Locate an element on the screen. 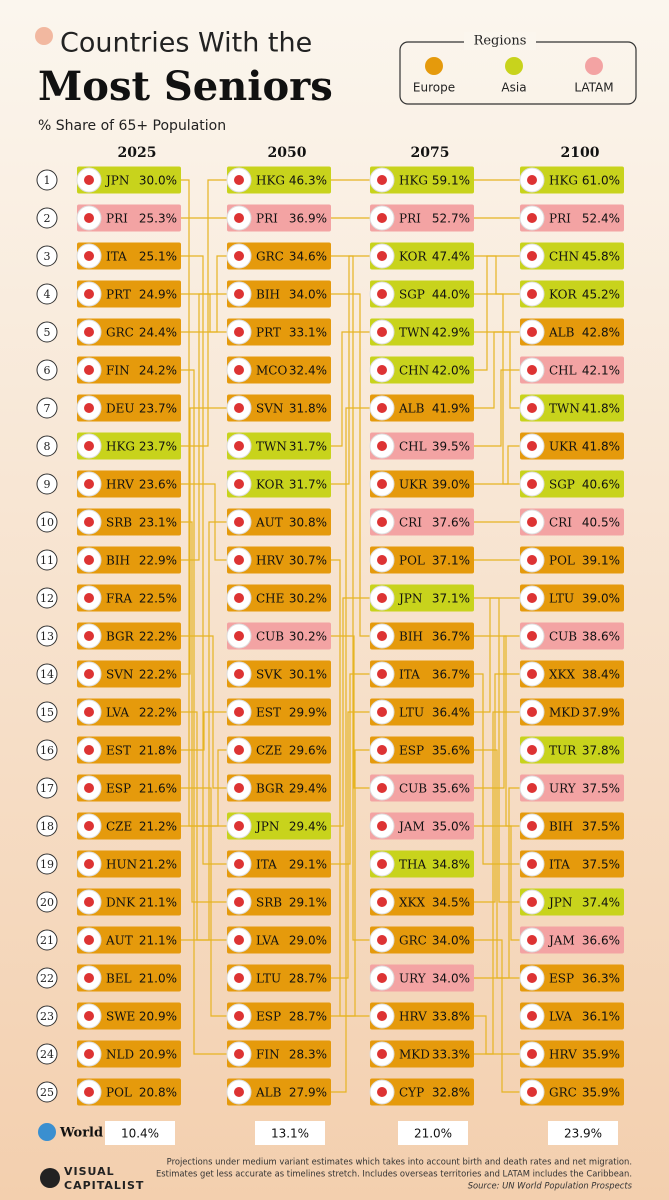 This screenshot has height=1200, width=669. rank-number: 24 is located at coordinates (47, 1054).